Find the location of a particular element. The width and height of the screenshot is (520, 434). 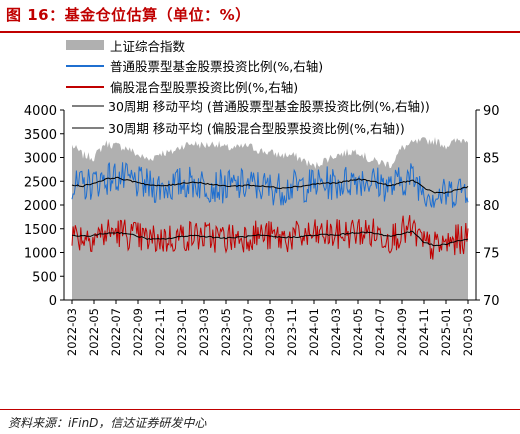

left-tick-label: 2000 is located at coordinates (40, 206).